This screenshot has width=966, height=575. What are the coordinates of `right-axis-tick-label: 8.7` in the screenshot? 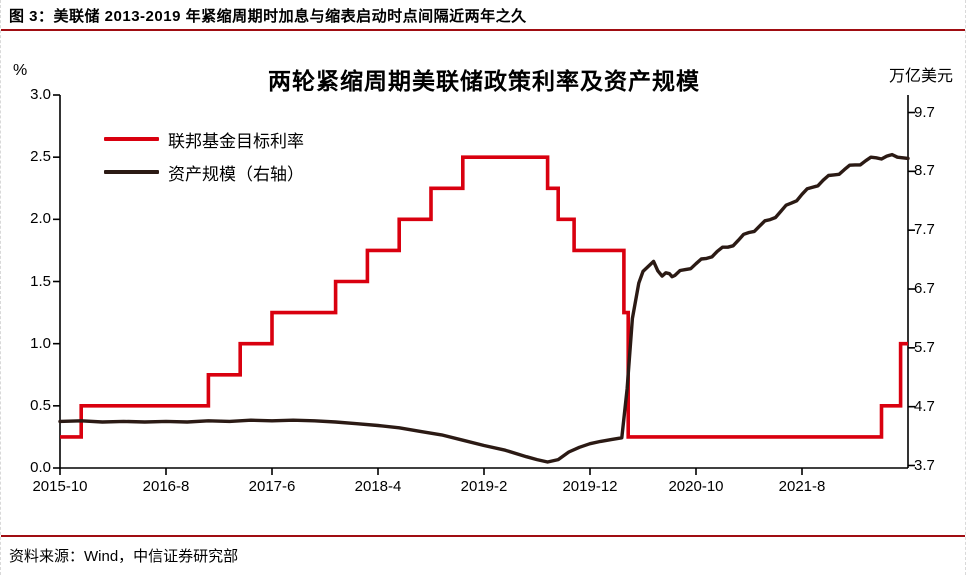 It's located at (924, 171).